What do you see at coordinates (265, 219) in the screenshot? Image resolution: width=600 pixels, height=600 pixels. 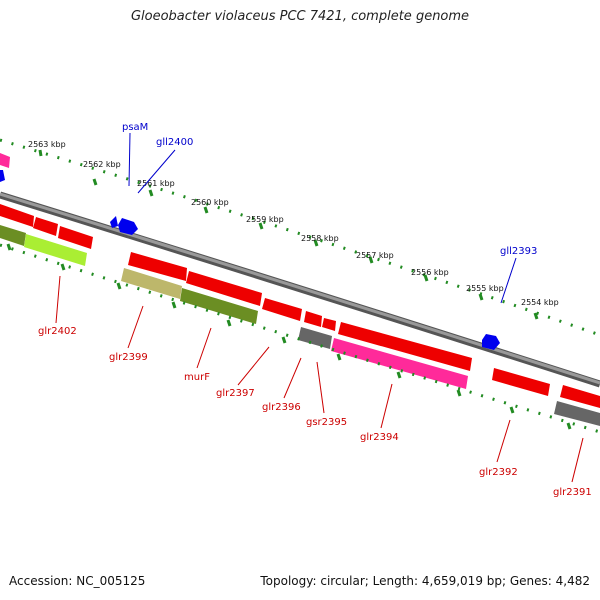 I see `scale-label: 2559 kbp` at bounding box center [265, 219].